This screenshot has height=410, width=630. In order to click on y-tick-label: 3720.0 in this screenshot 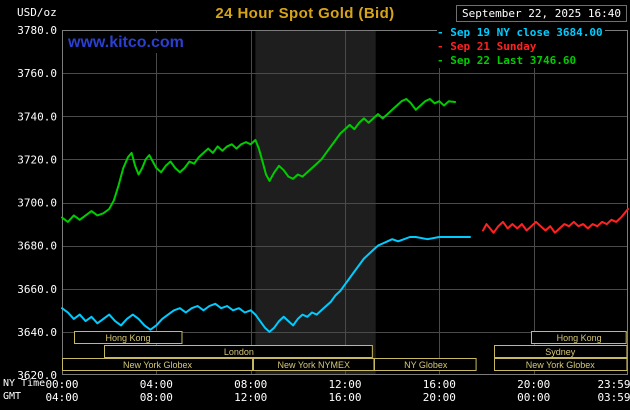, I will do `click(37, 159)`.